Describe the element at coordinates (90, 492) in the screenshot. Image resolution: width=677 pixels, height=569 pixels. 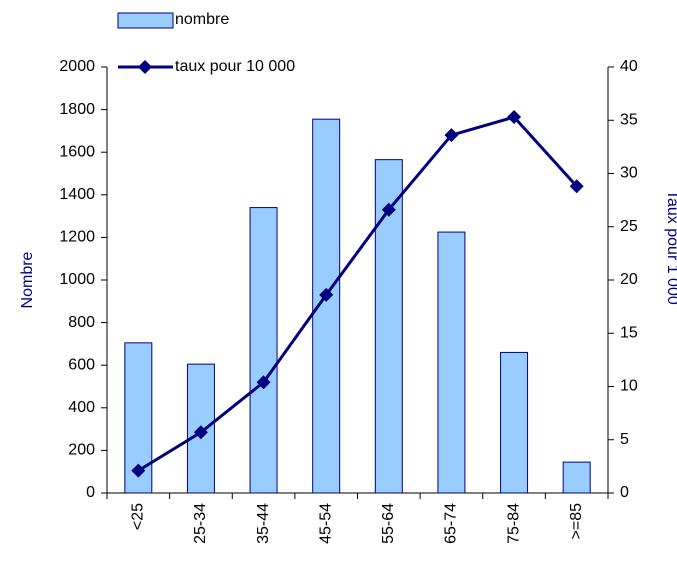
I see `y-tick-label: 0` at that location.